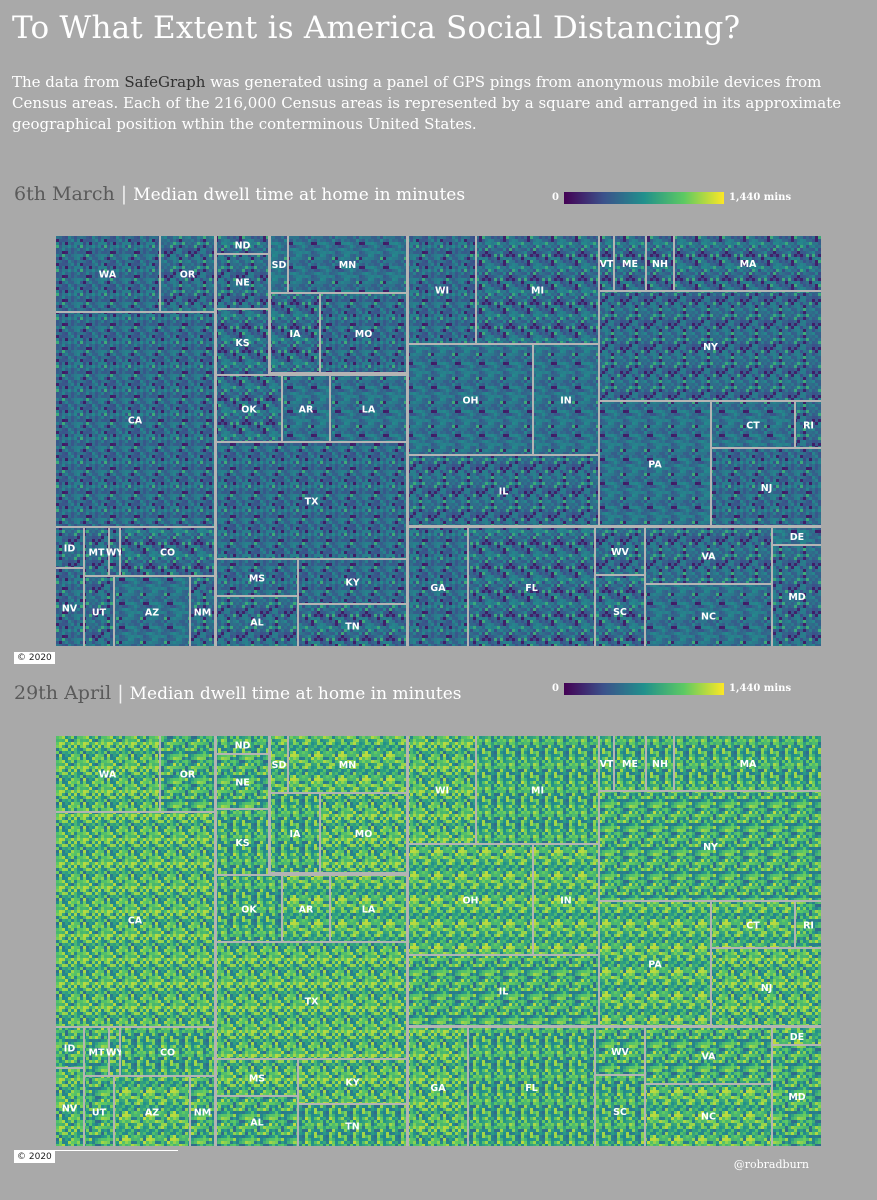 The height and width of the screenshot is (1200, 877). Describe the element at coordinates (242, 342) in the screenshot. I see `state-texture-ks` at that location.